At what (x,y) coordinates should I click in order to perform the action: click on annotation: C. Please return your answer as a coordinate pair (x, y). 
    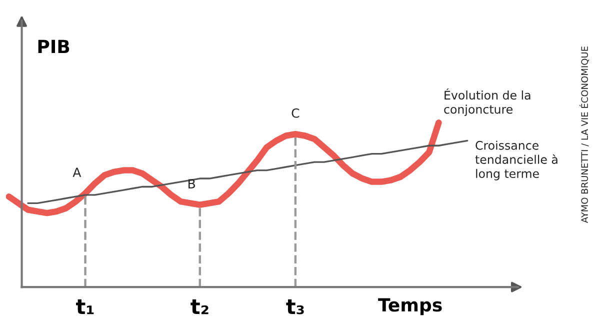
    Looking at the image, I should click on (296, 113).